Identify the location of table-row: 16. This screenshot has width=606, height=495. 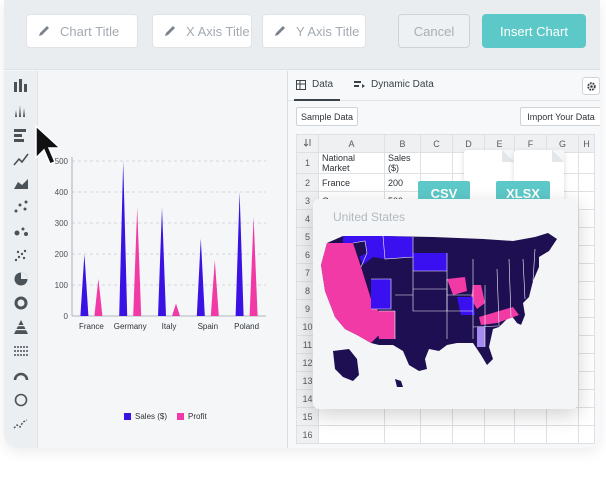
(445, 434).